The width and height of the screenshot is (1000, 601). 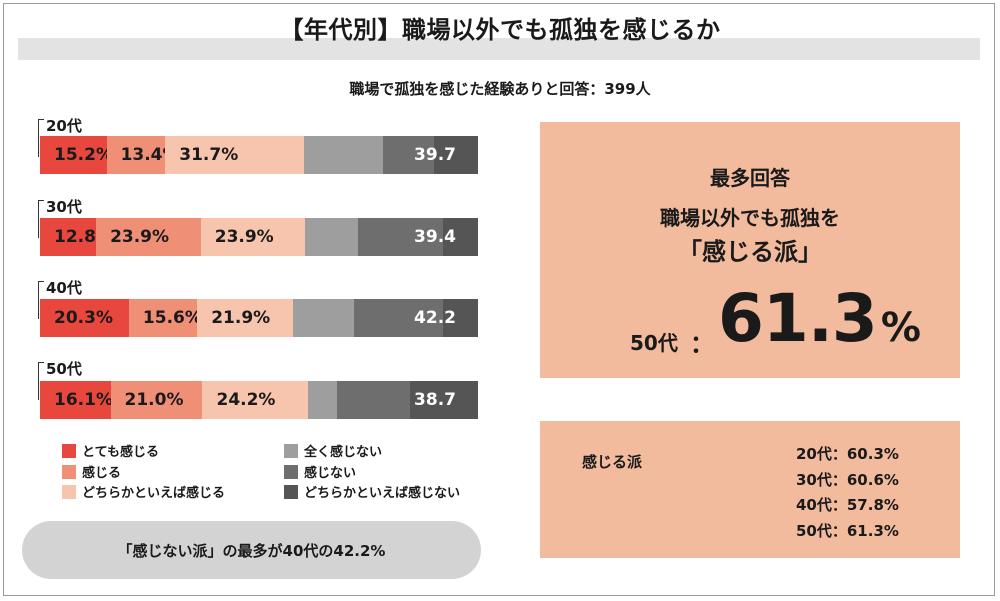 What do you see at coordinates (612, 462) in the screenshot?
I see `summary-head: 感じる派` at bounding box center [612, 462].